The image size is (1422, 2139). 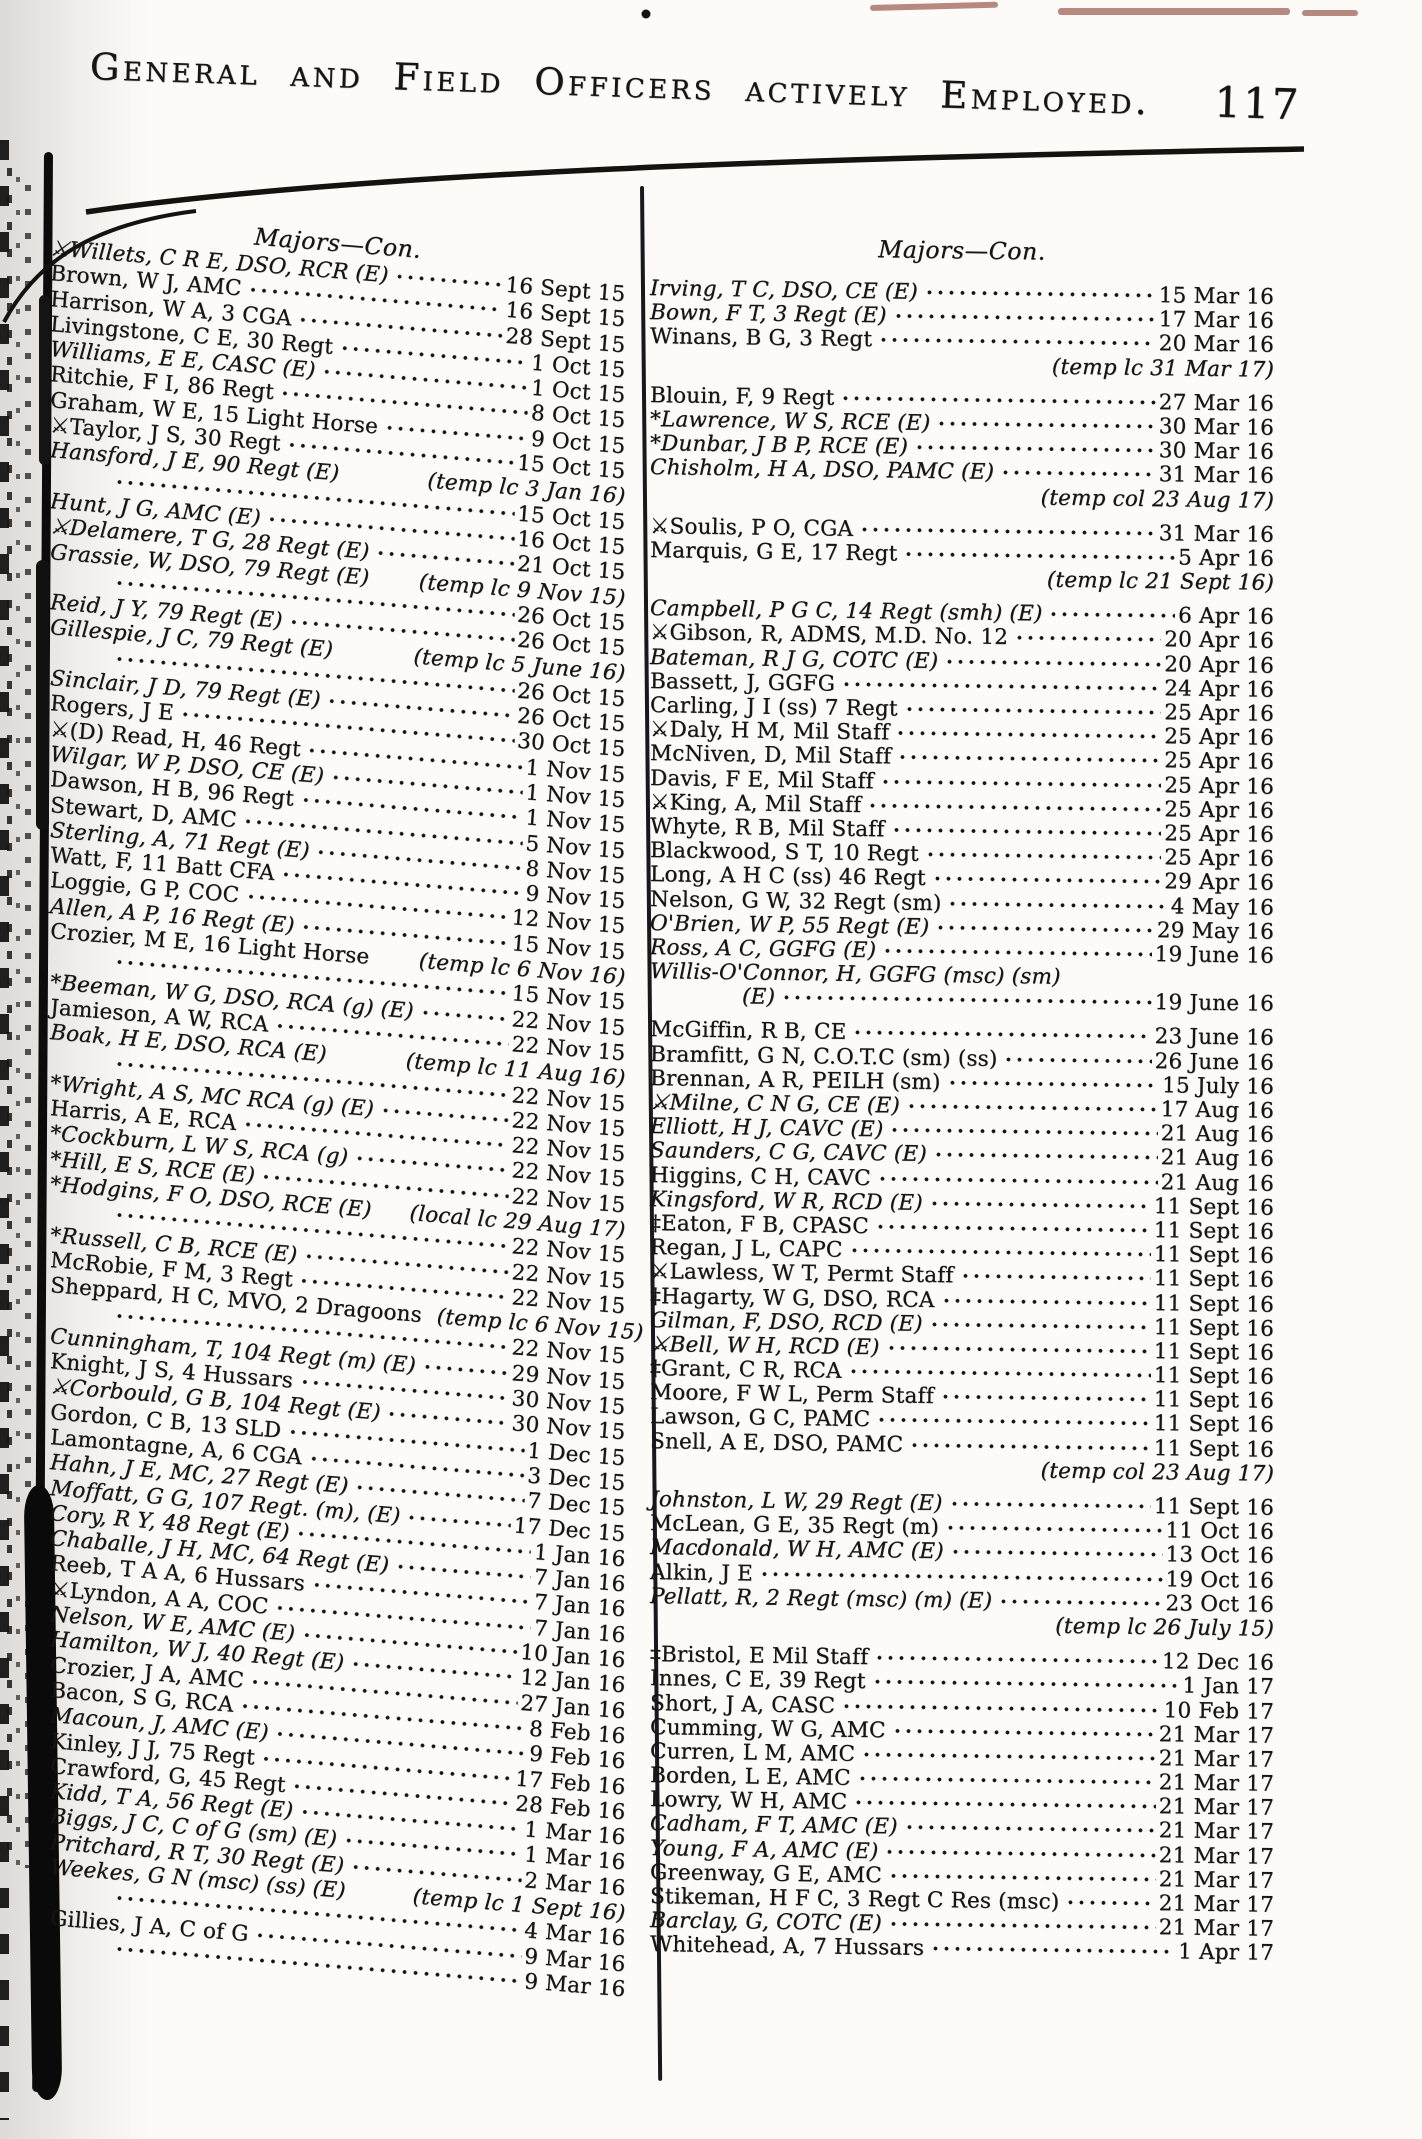 What do you see at coordinates (1219, 883) in the screenshot?
I see `entry-date: 29 Apr 16` at bounding box center [1219, 883].